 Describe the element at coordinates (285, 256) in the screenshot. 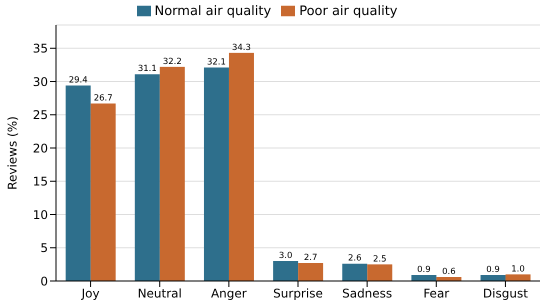

I see `data-label: 3.0` at that location.